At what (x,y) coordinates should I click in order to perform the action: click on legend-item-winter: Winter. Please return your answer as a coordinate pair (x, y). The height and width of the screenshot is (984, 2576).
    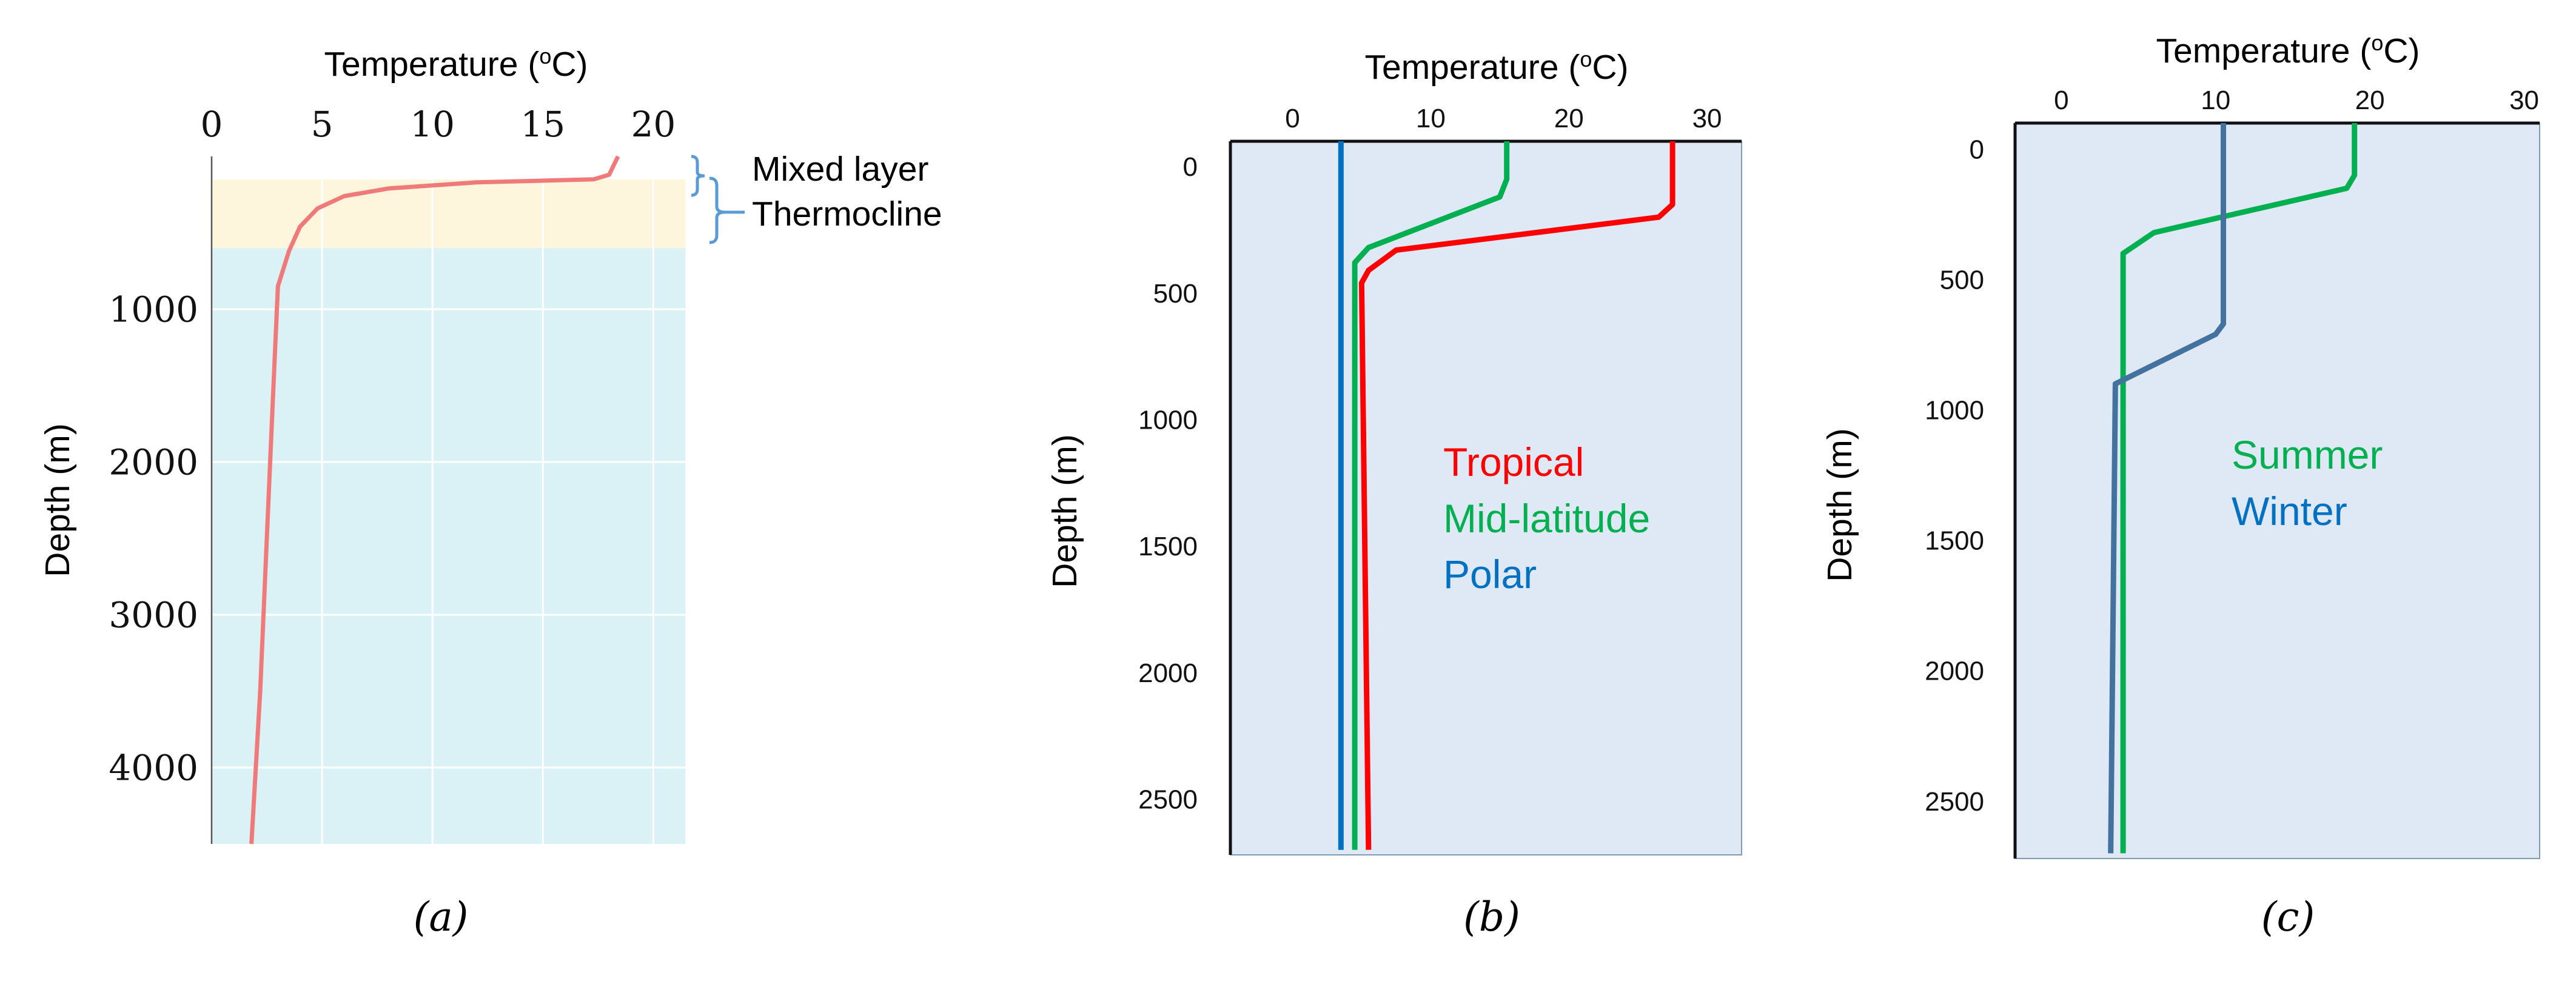
    Looking at the image, I should click on (2289, 511).